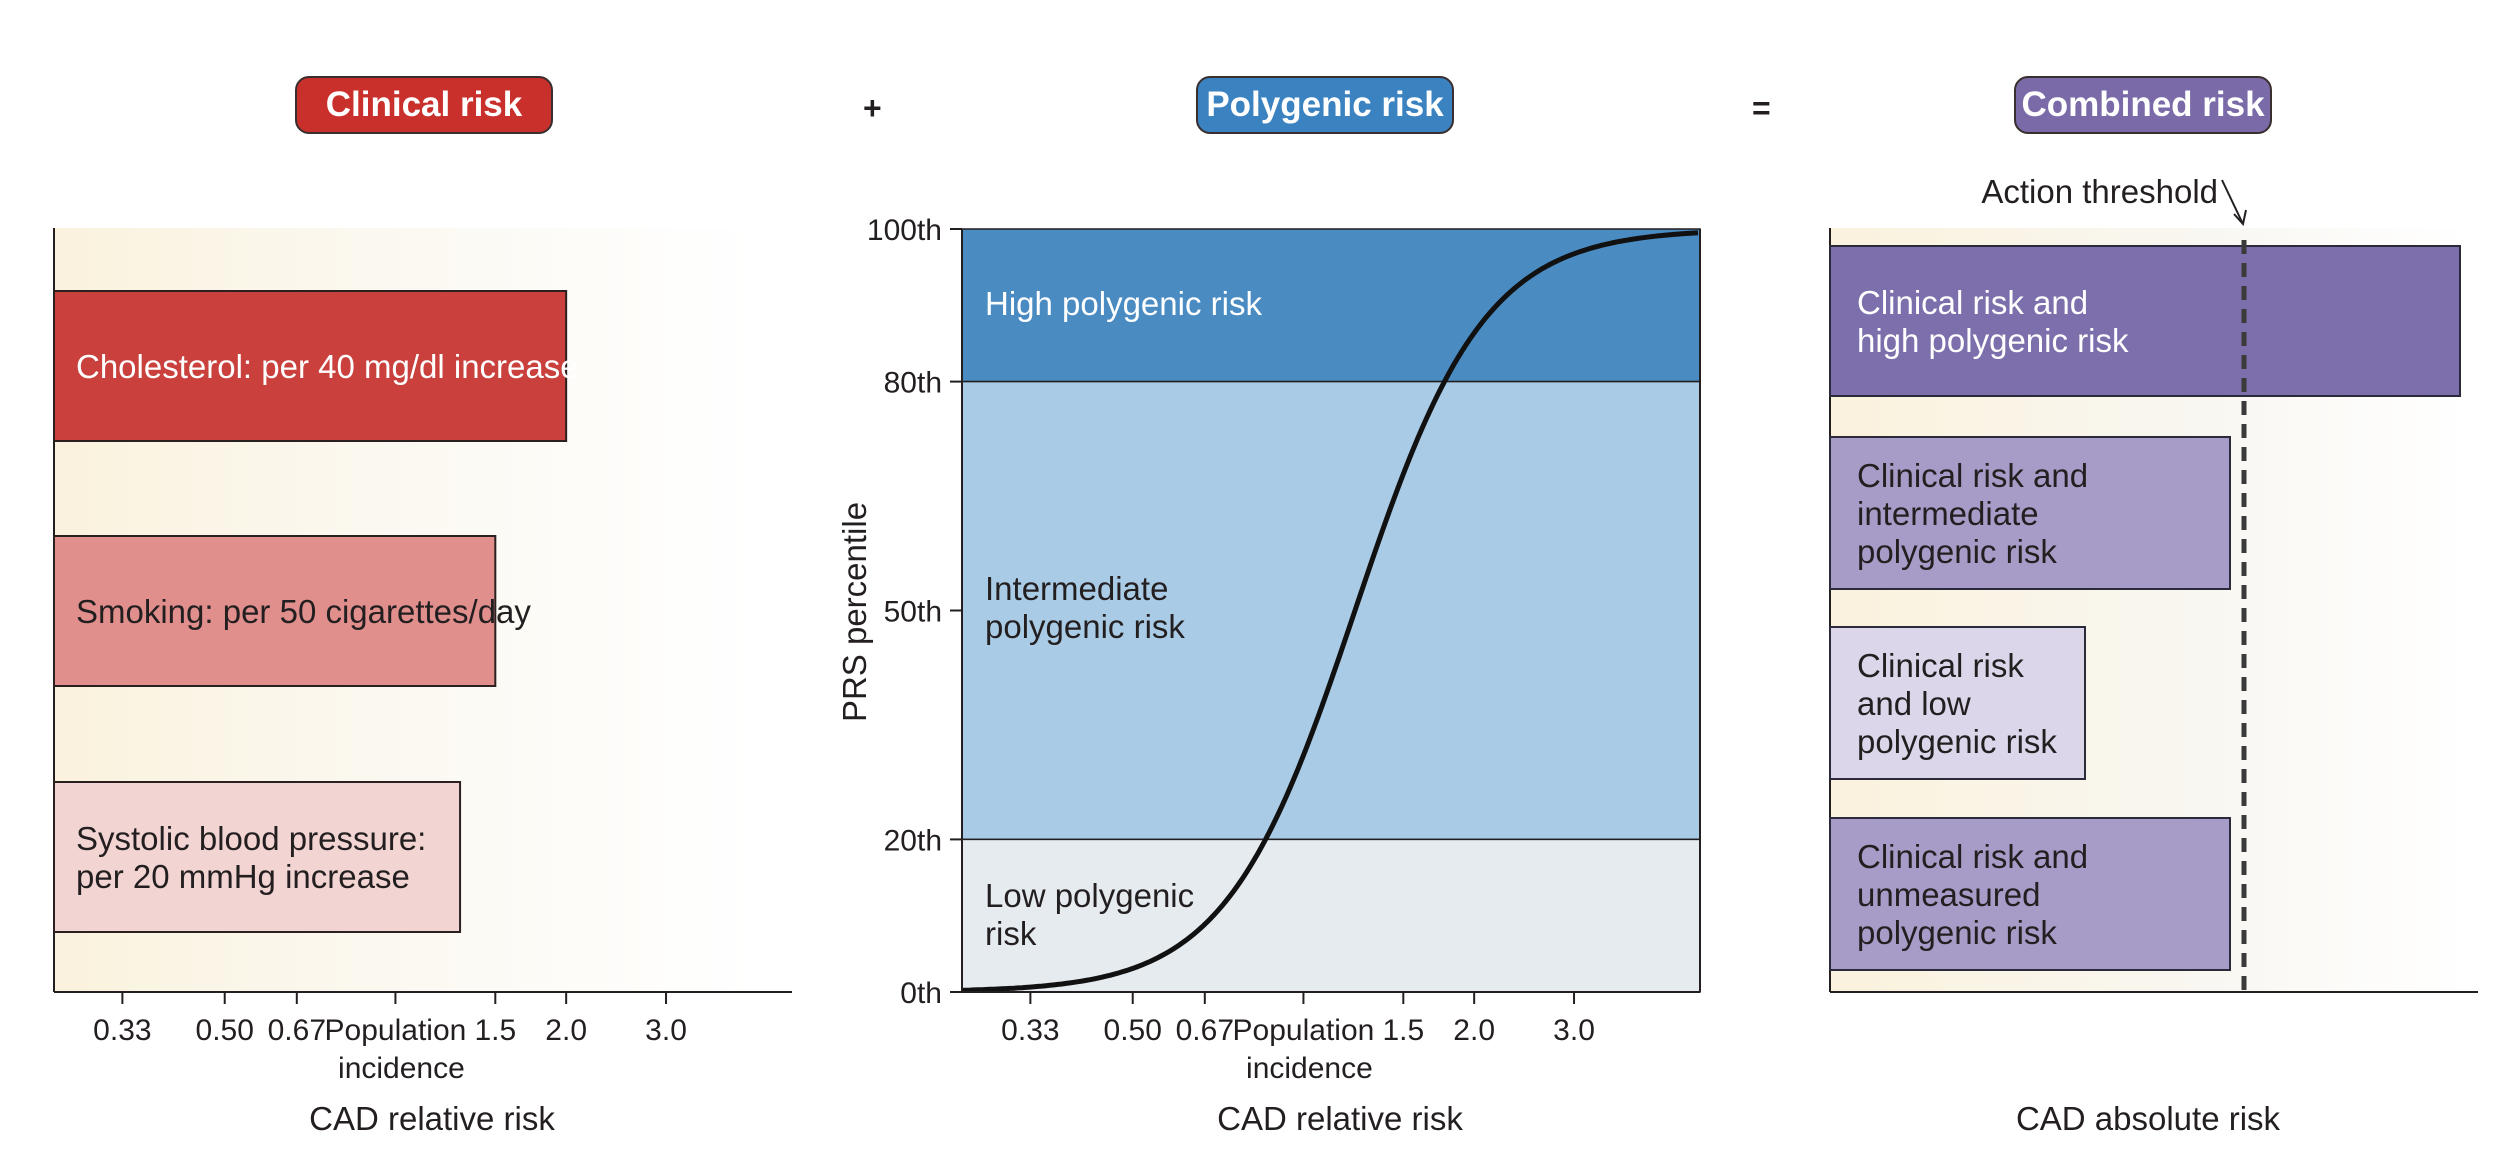  Describe the element at coordinates (297, 1030) in the screenshot. I see `clinical-tick-label: 0.67` at that location.